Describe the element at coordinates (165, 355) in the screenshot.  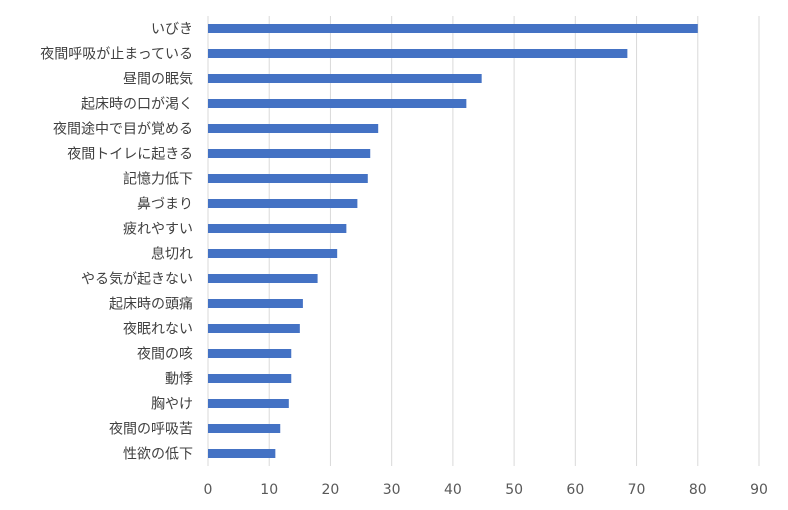
I see `category-label: 夜間の咳` at that location.